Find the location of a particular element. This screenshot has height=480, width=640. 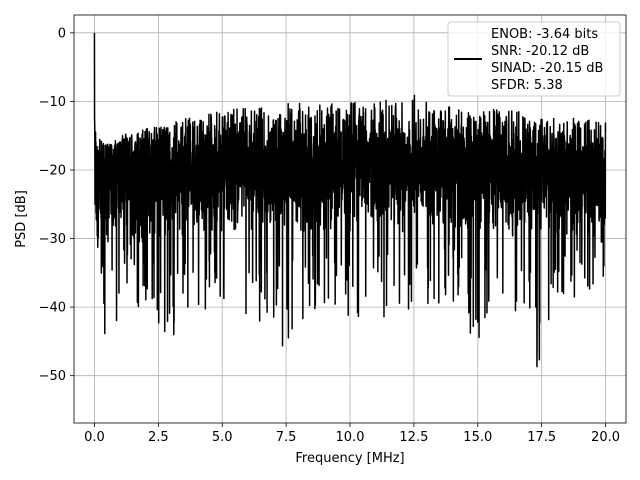

y-tick-label: 0 is located at coordinates (62, 33).